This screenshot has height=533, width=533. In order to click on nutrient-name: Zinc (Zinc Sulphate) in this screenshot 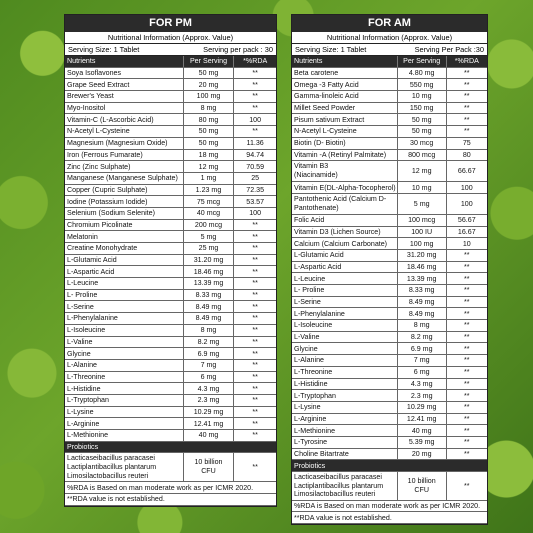, I will do `click(124, 166)`.